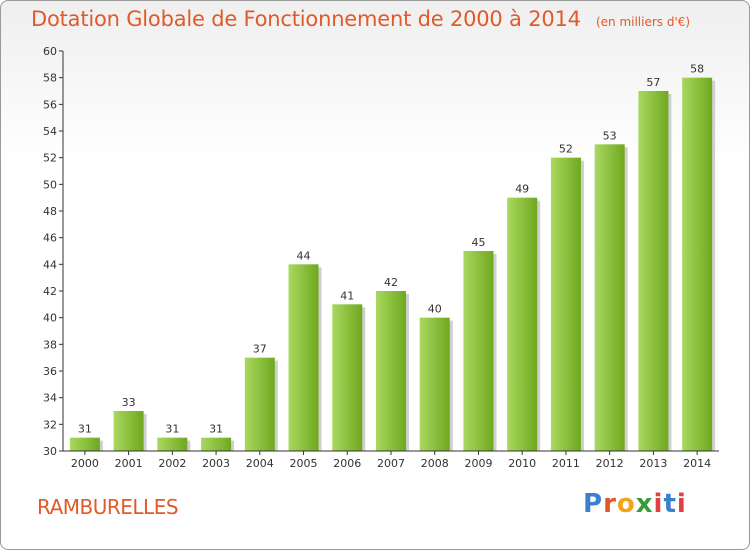 This screenshot has width=750, height=550. What do you see at coordinates (644, 504) in the screenshot?
I see `logo-letter: x` at bounding box center [644, 504].